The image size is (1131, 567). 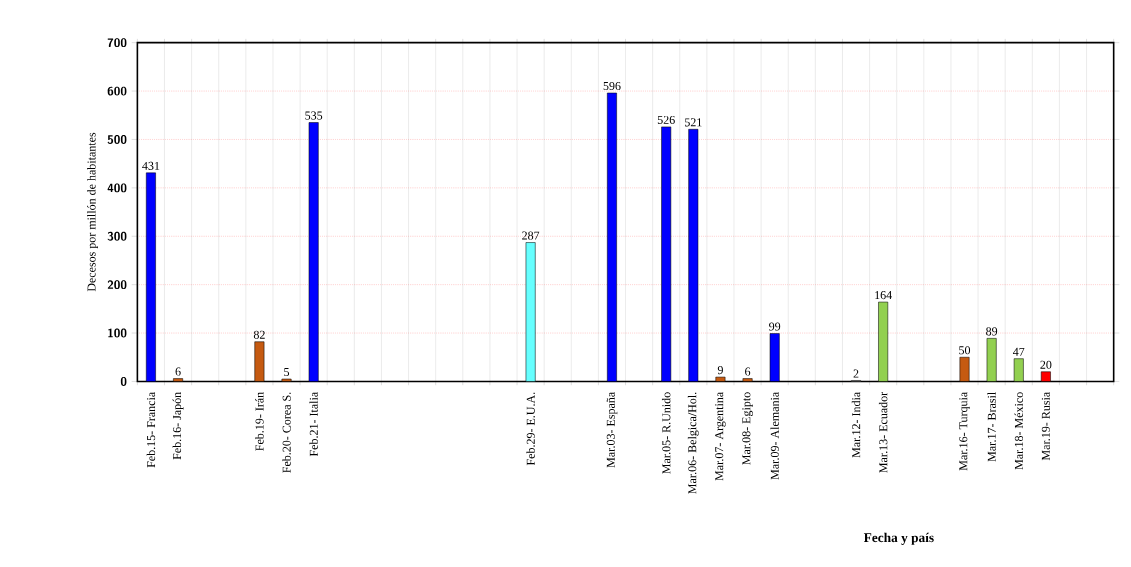 What do you see at coordinates (123, 381) in the screenshot?
I see `y-tick-label: 0` at bounding box center [123, 381].